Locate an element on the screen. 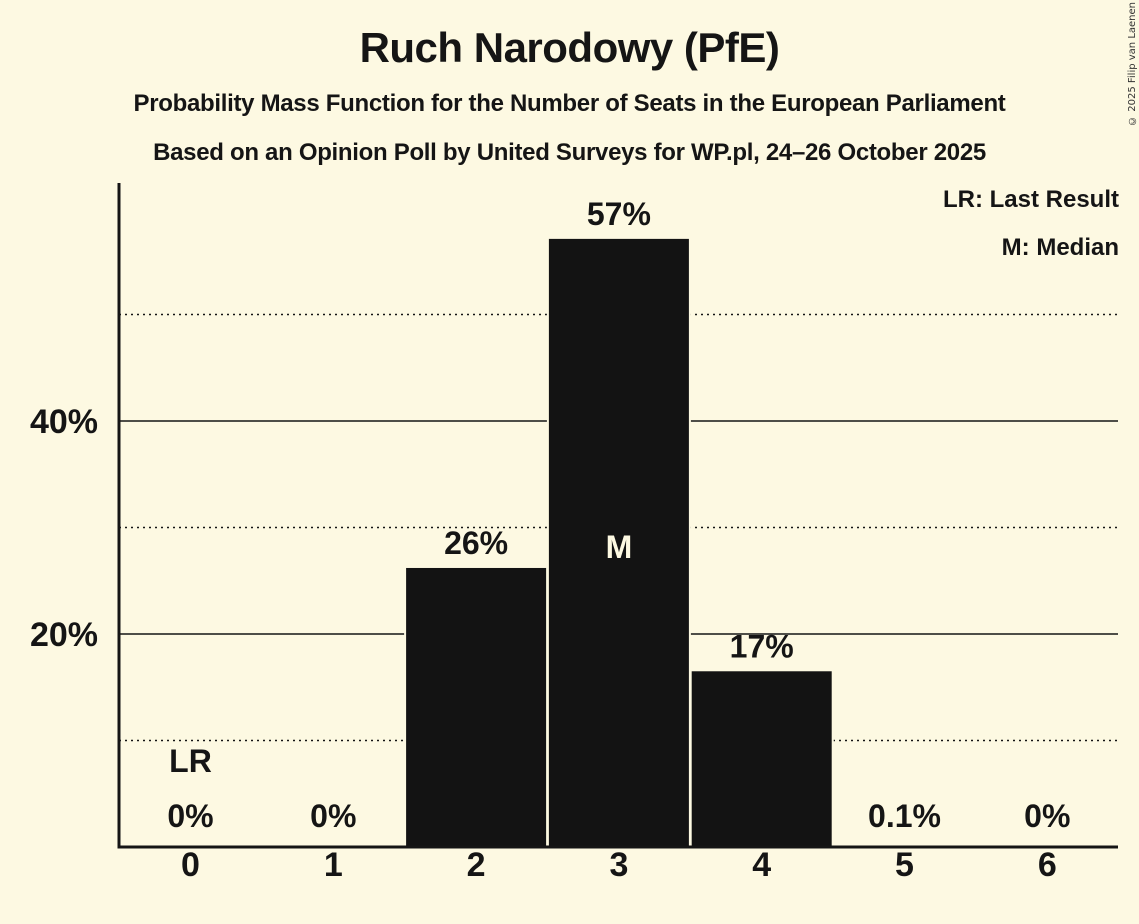  legend-median: M: Median is located at coordinates (1060, 247).